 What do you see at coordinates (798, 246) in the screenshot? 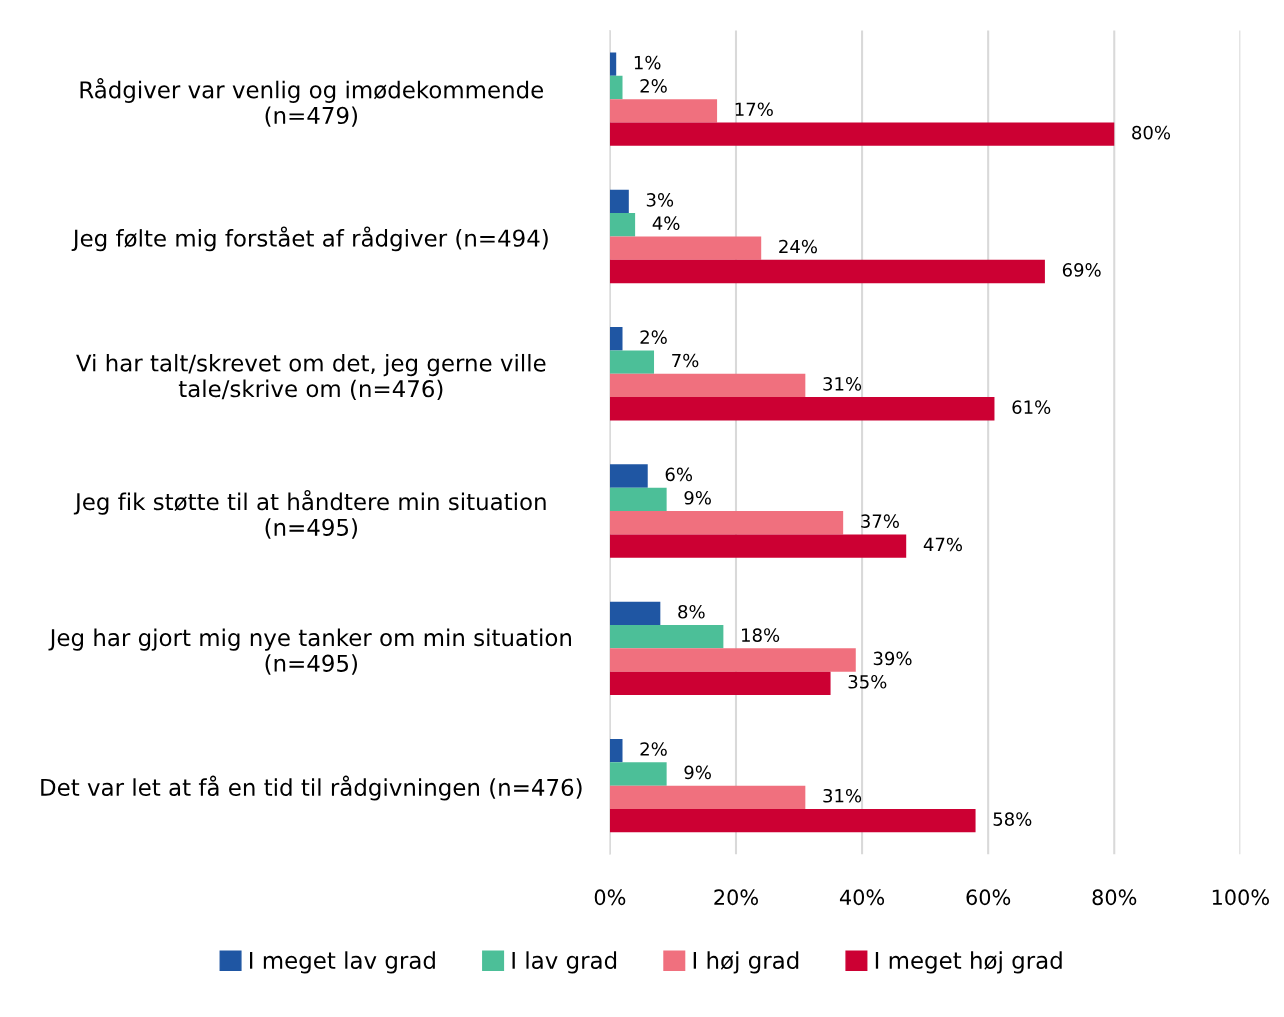
I see `data-label: 24%` at bounding box center [798, 246].